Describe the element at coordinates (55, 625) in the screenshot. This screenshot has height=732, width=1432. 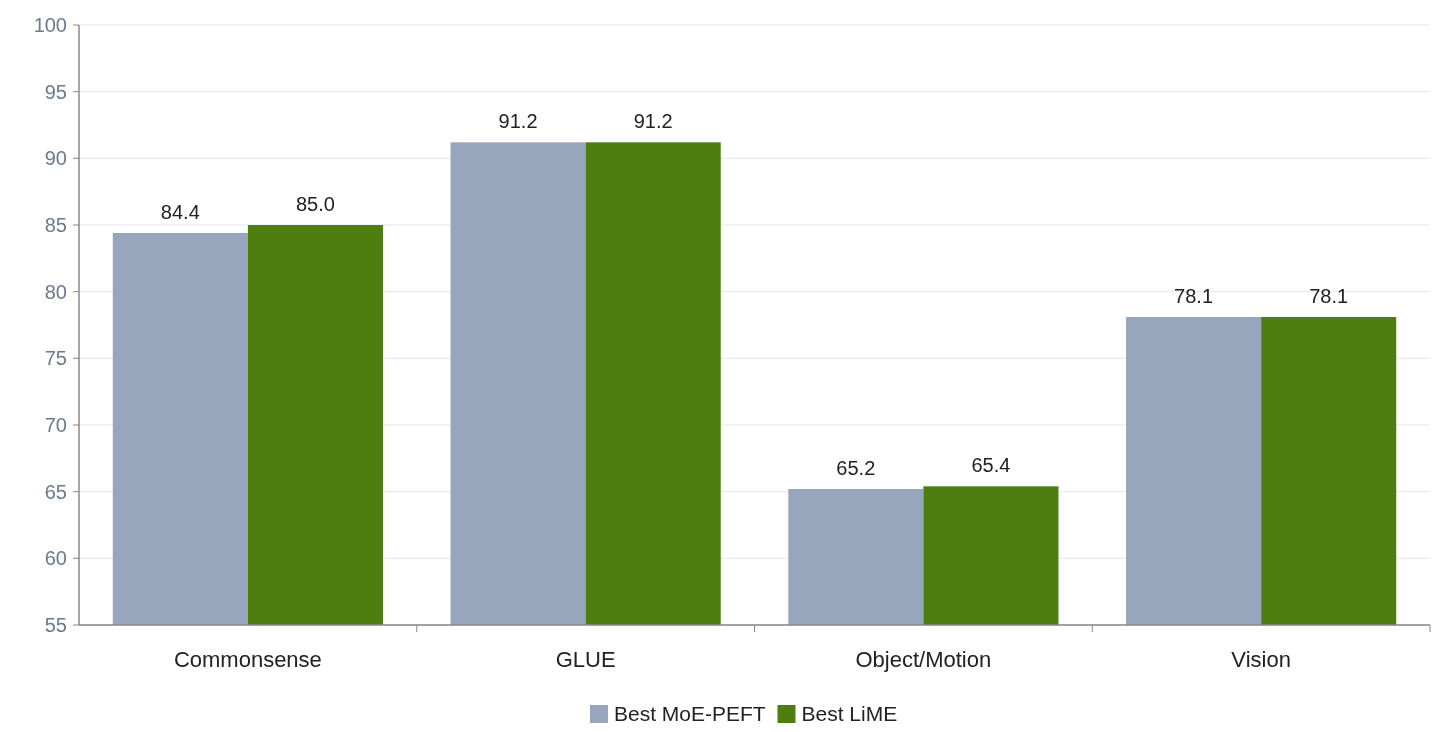
I see `y-tick-label: 55` at that location.